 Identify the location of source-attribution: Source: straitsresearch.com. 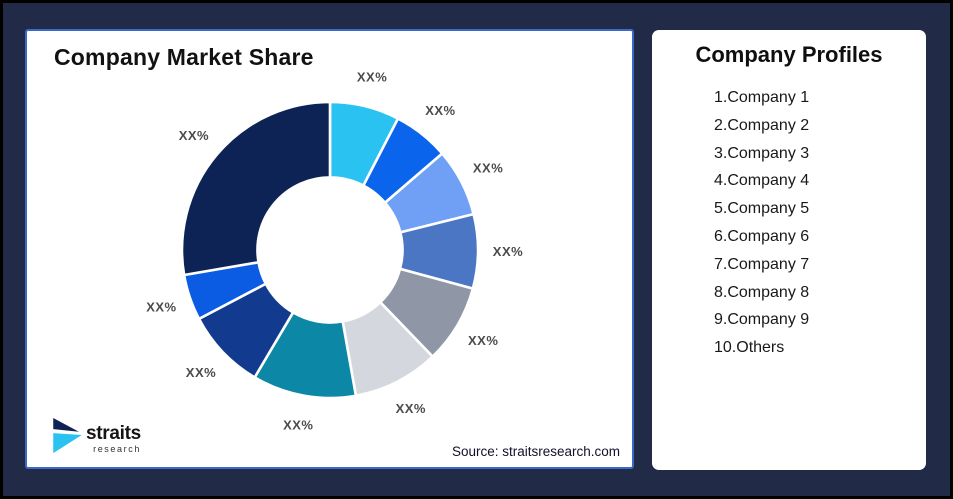
(535, 451).